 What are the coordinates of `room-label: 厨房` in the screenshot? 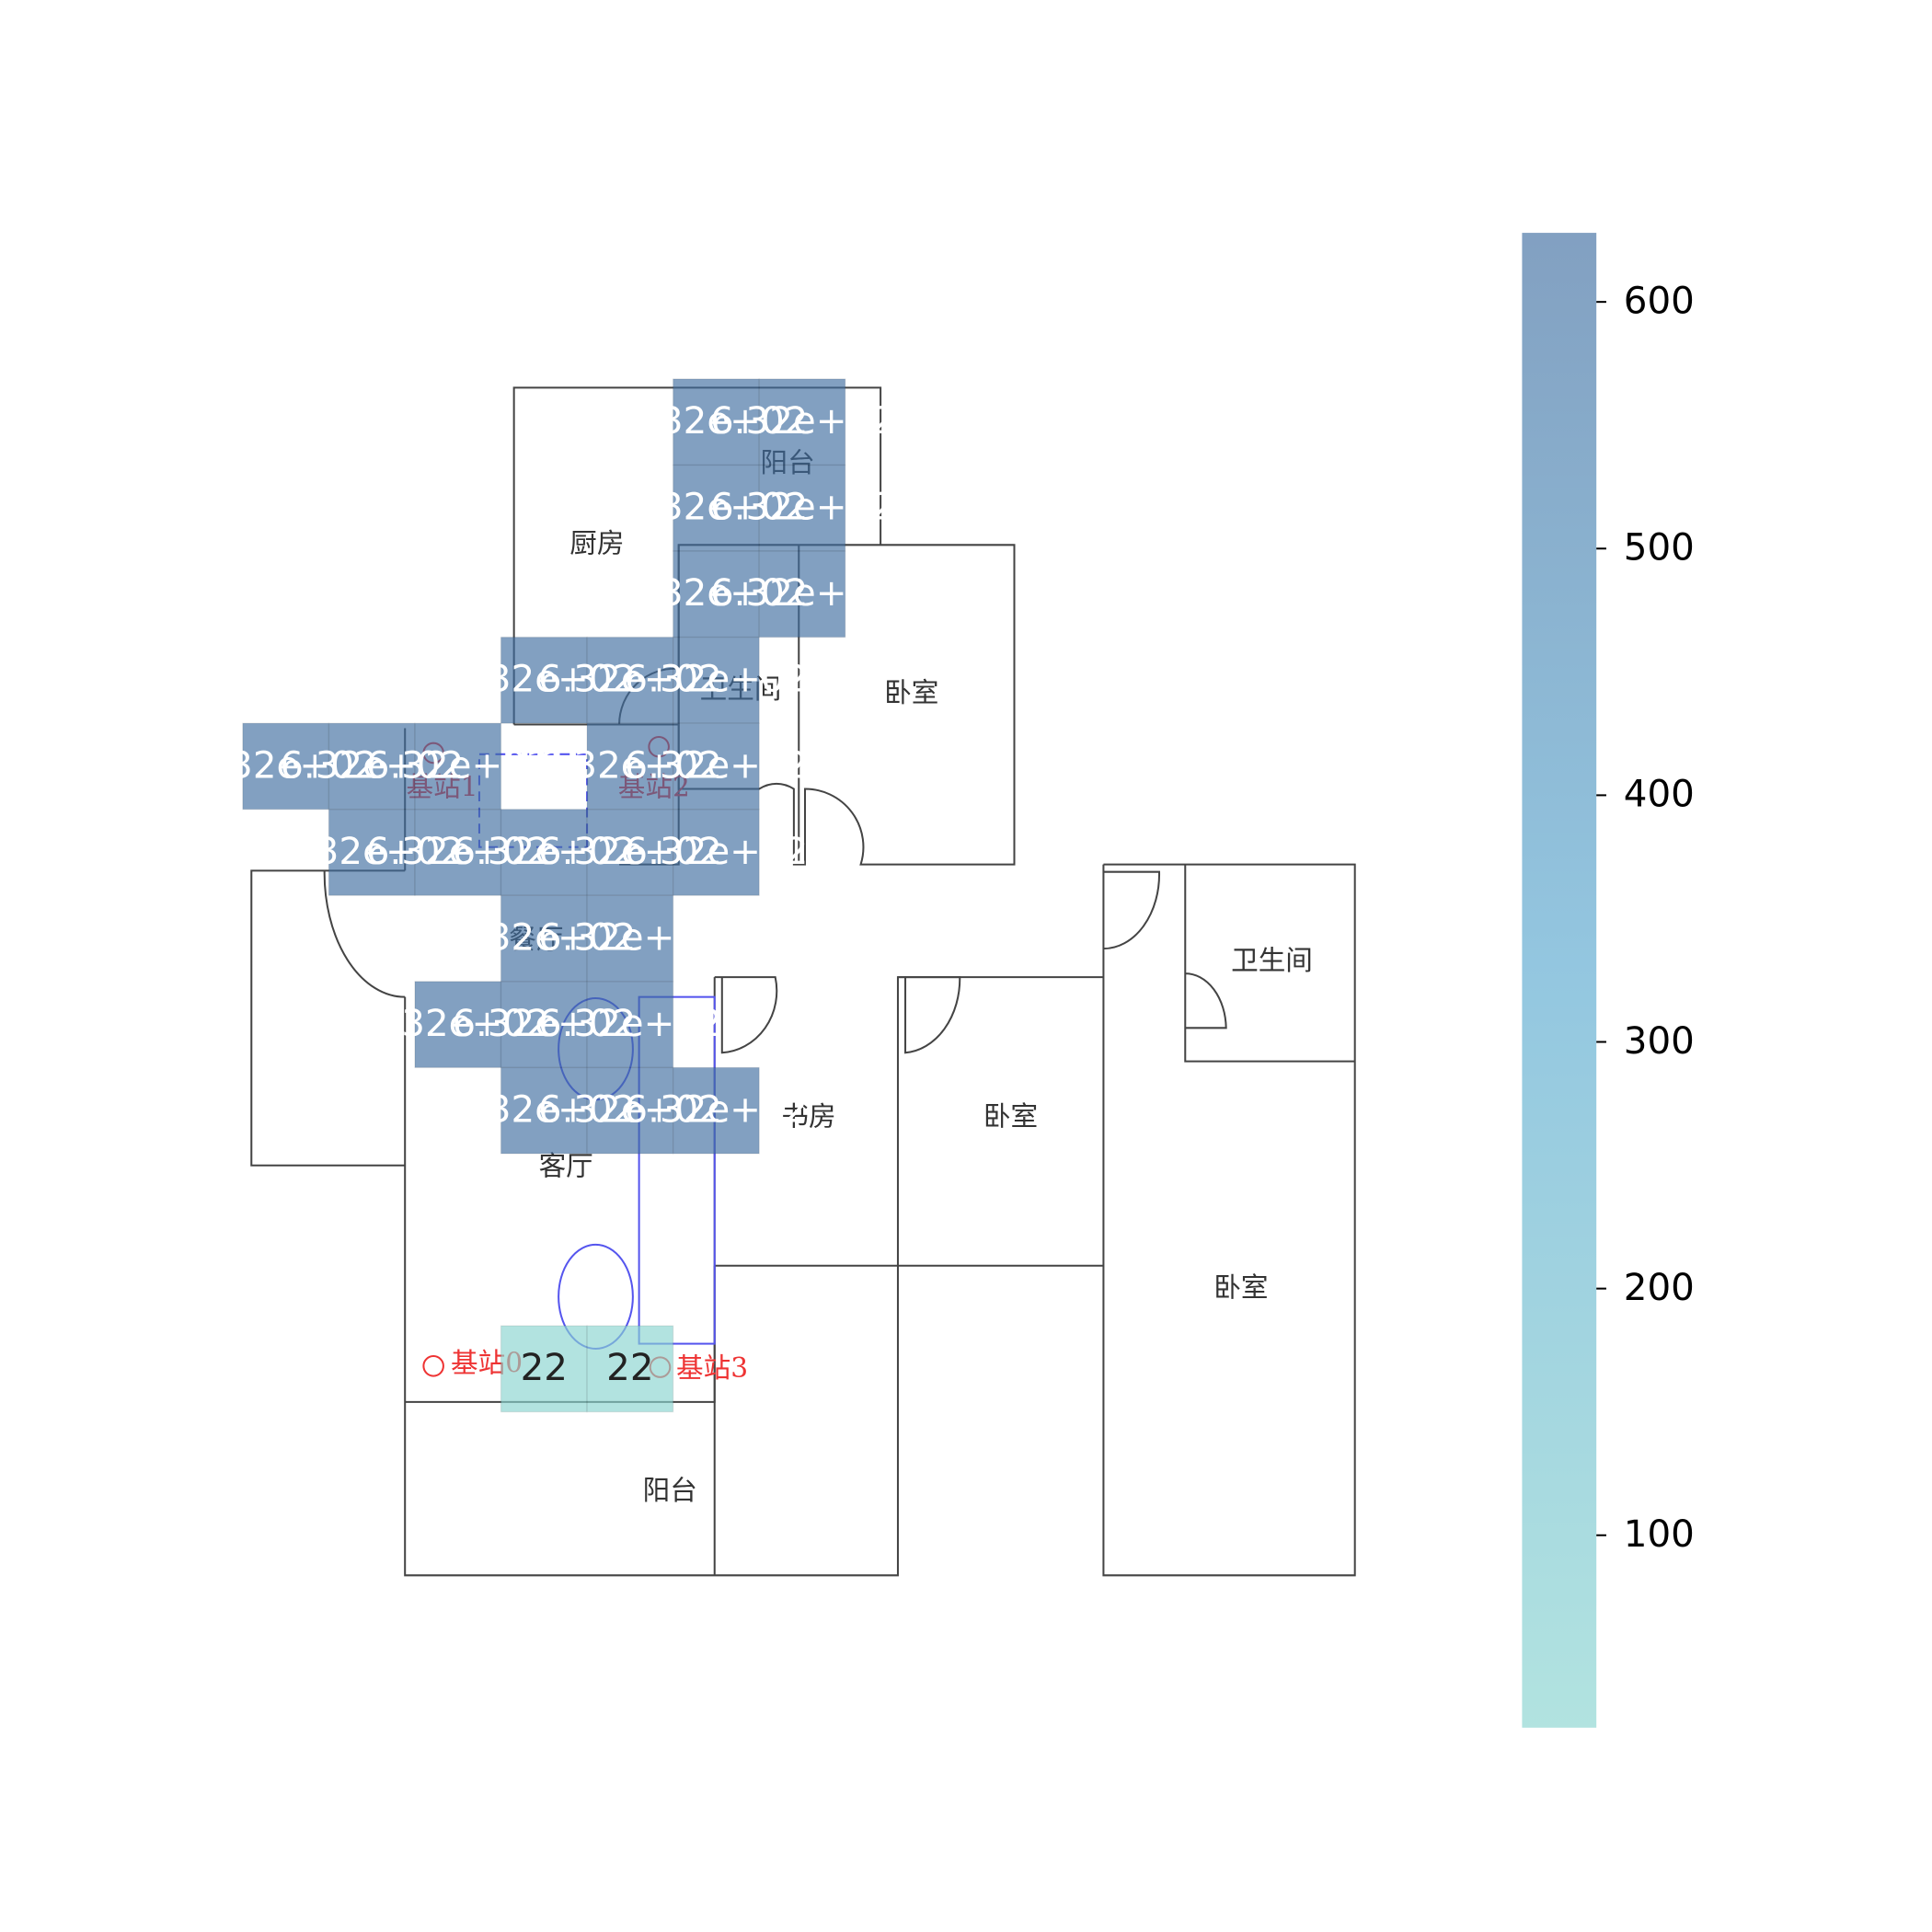 It's located at (596, 542).